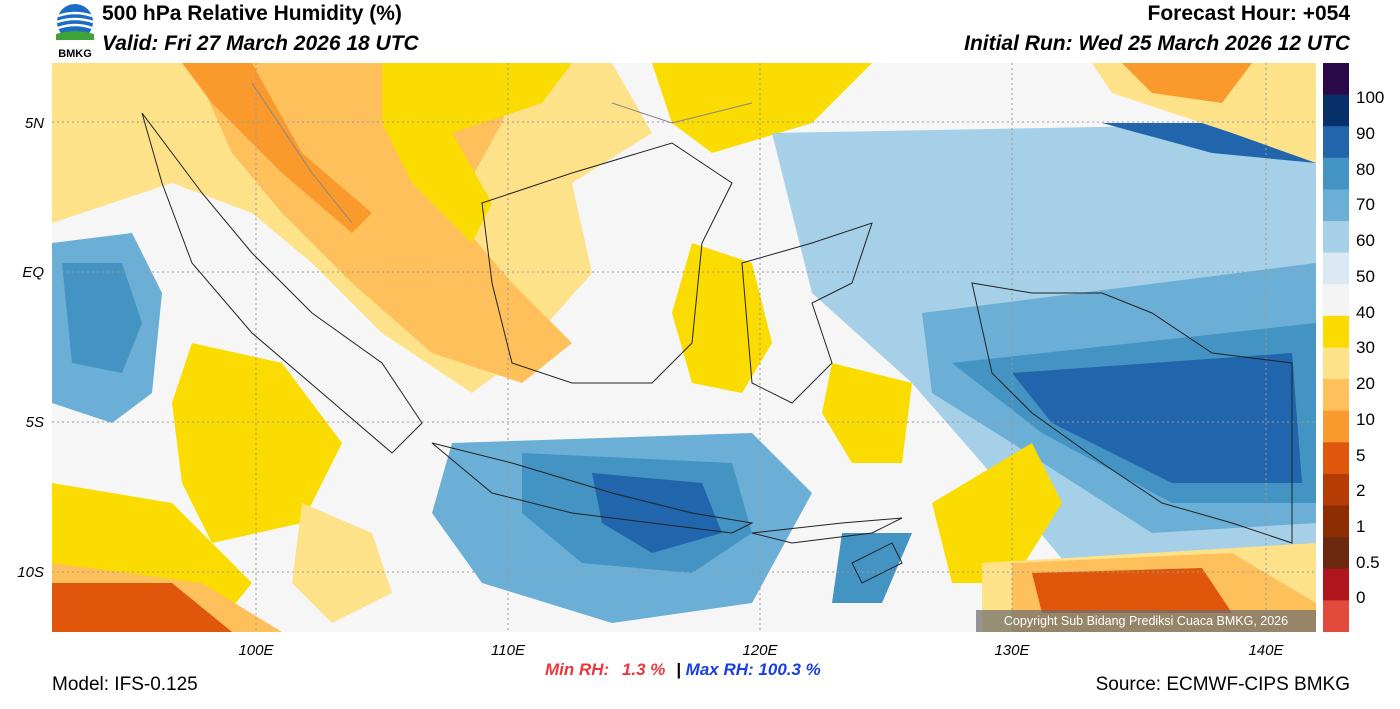 This screenshot has height=709, width=1400. I want to click on colorbar-label: 60, so click(1365, 240).